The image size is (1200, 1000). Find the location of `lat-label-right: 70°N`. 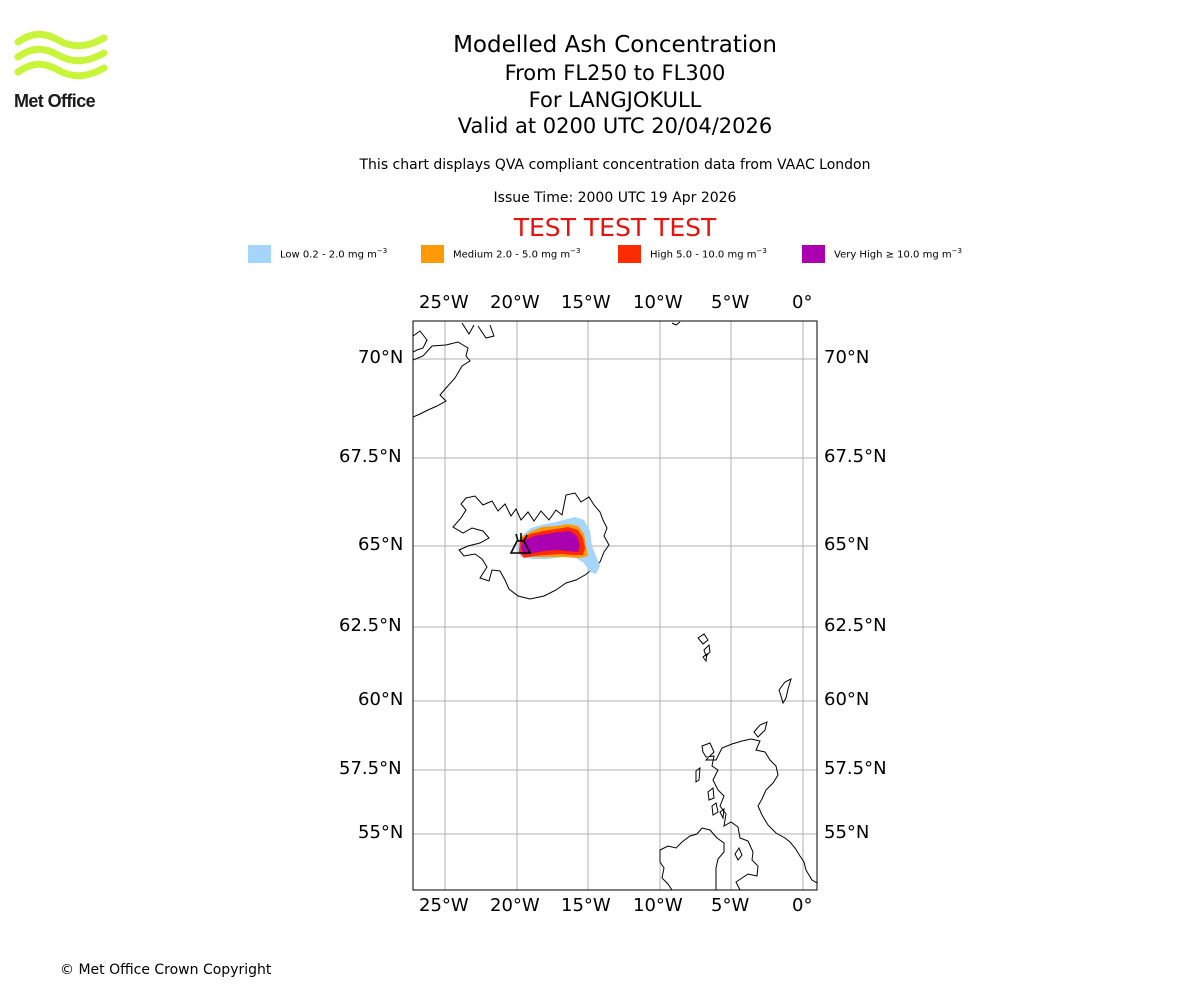

lat-label-right: 70°N is located at coordinates (847, 357).